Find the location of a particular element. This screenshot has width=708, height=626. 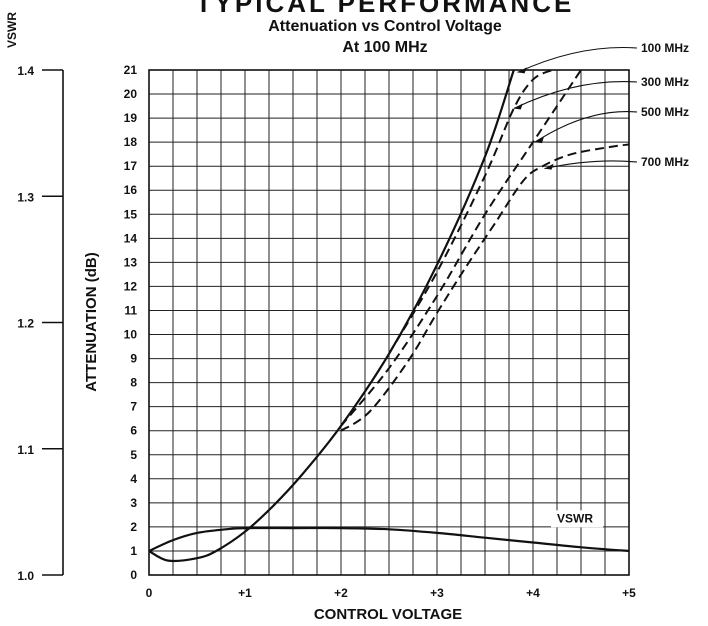

series-label-100-mhz: 100 MHz is located at coordinates (665, 48).